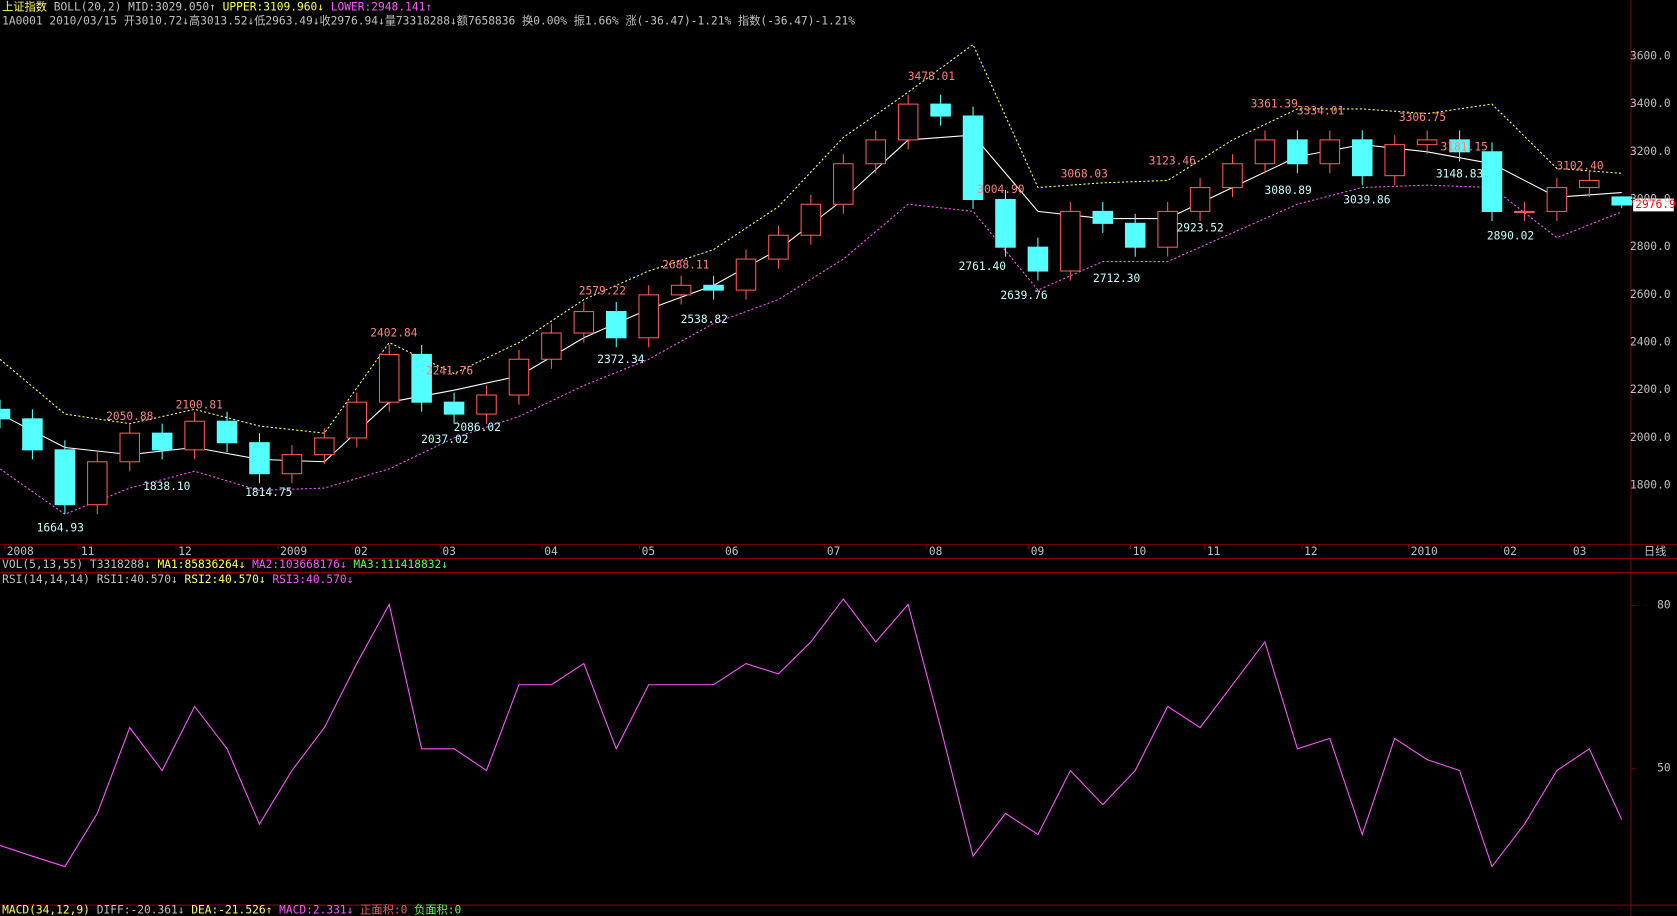 Image resolution: width=1677 pixels, height=916 pixels. I want to click on indicator: RSI(14,14,14), so click(46, 579).